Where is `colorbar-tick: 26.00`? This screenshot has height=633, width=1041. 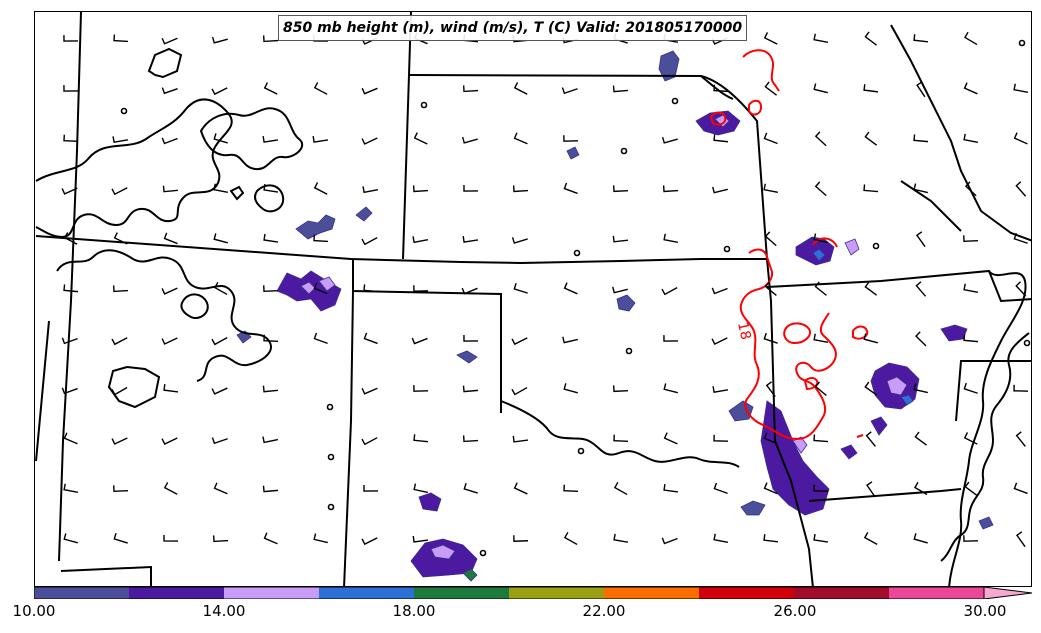
colorbar-tick: 26.00 is located at coordinates (795, 611).